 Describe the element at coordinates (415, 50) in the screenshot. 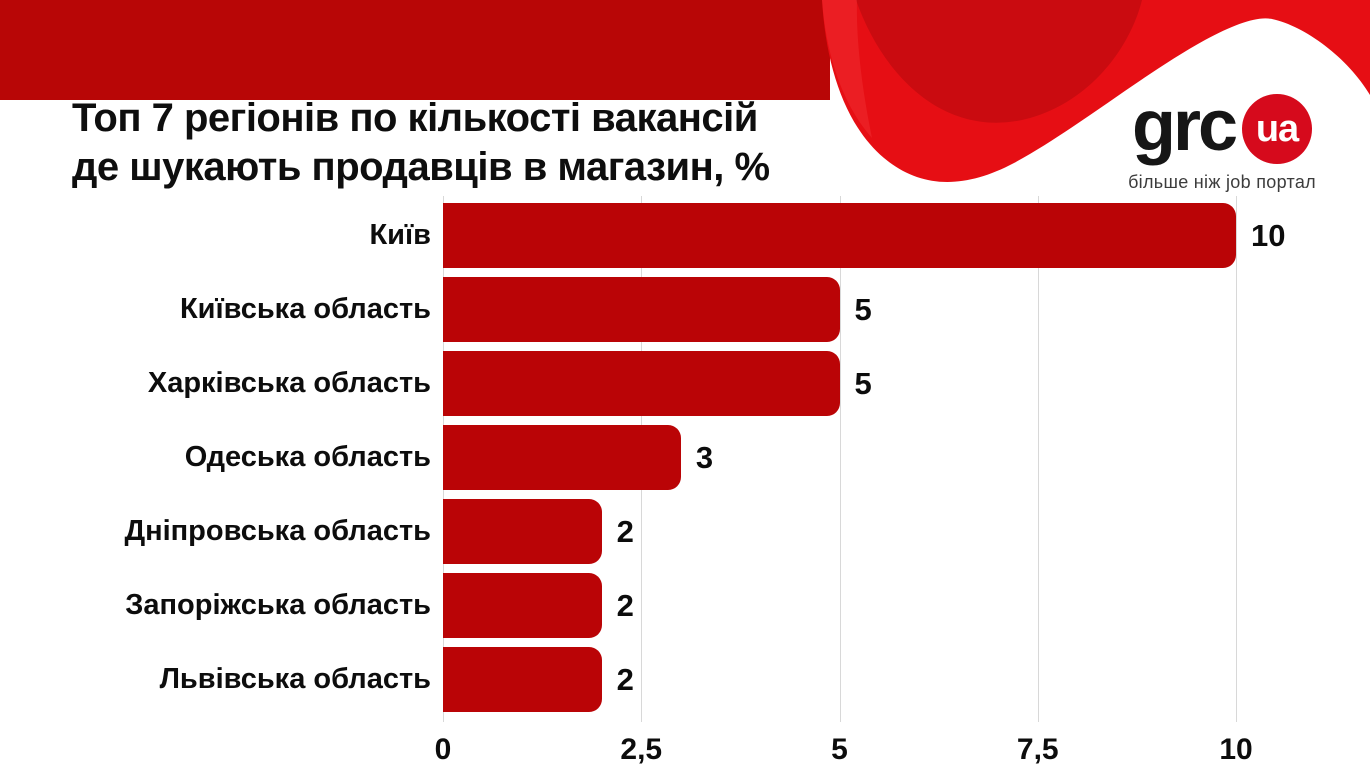

I see `top-red-band` at that location.